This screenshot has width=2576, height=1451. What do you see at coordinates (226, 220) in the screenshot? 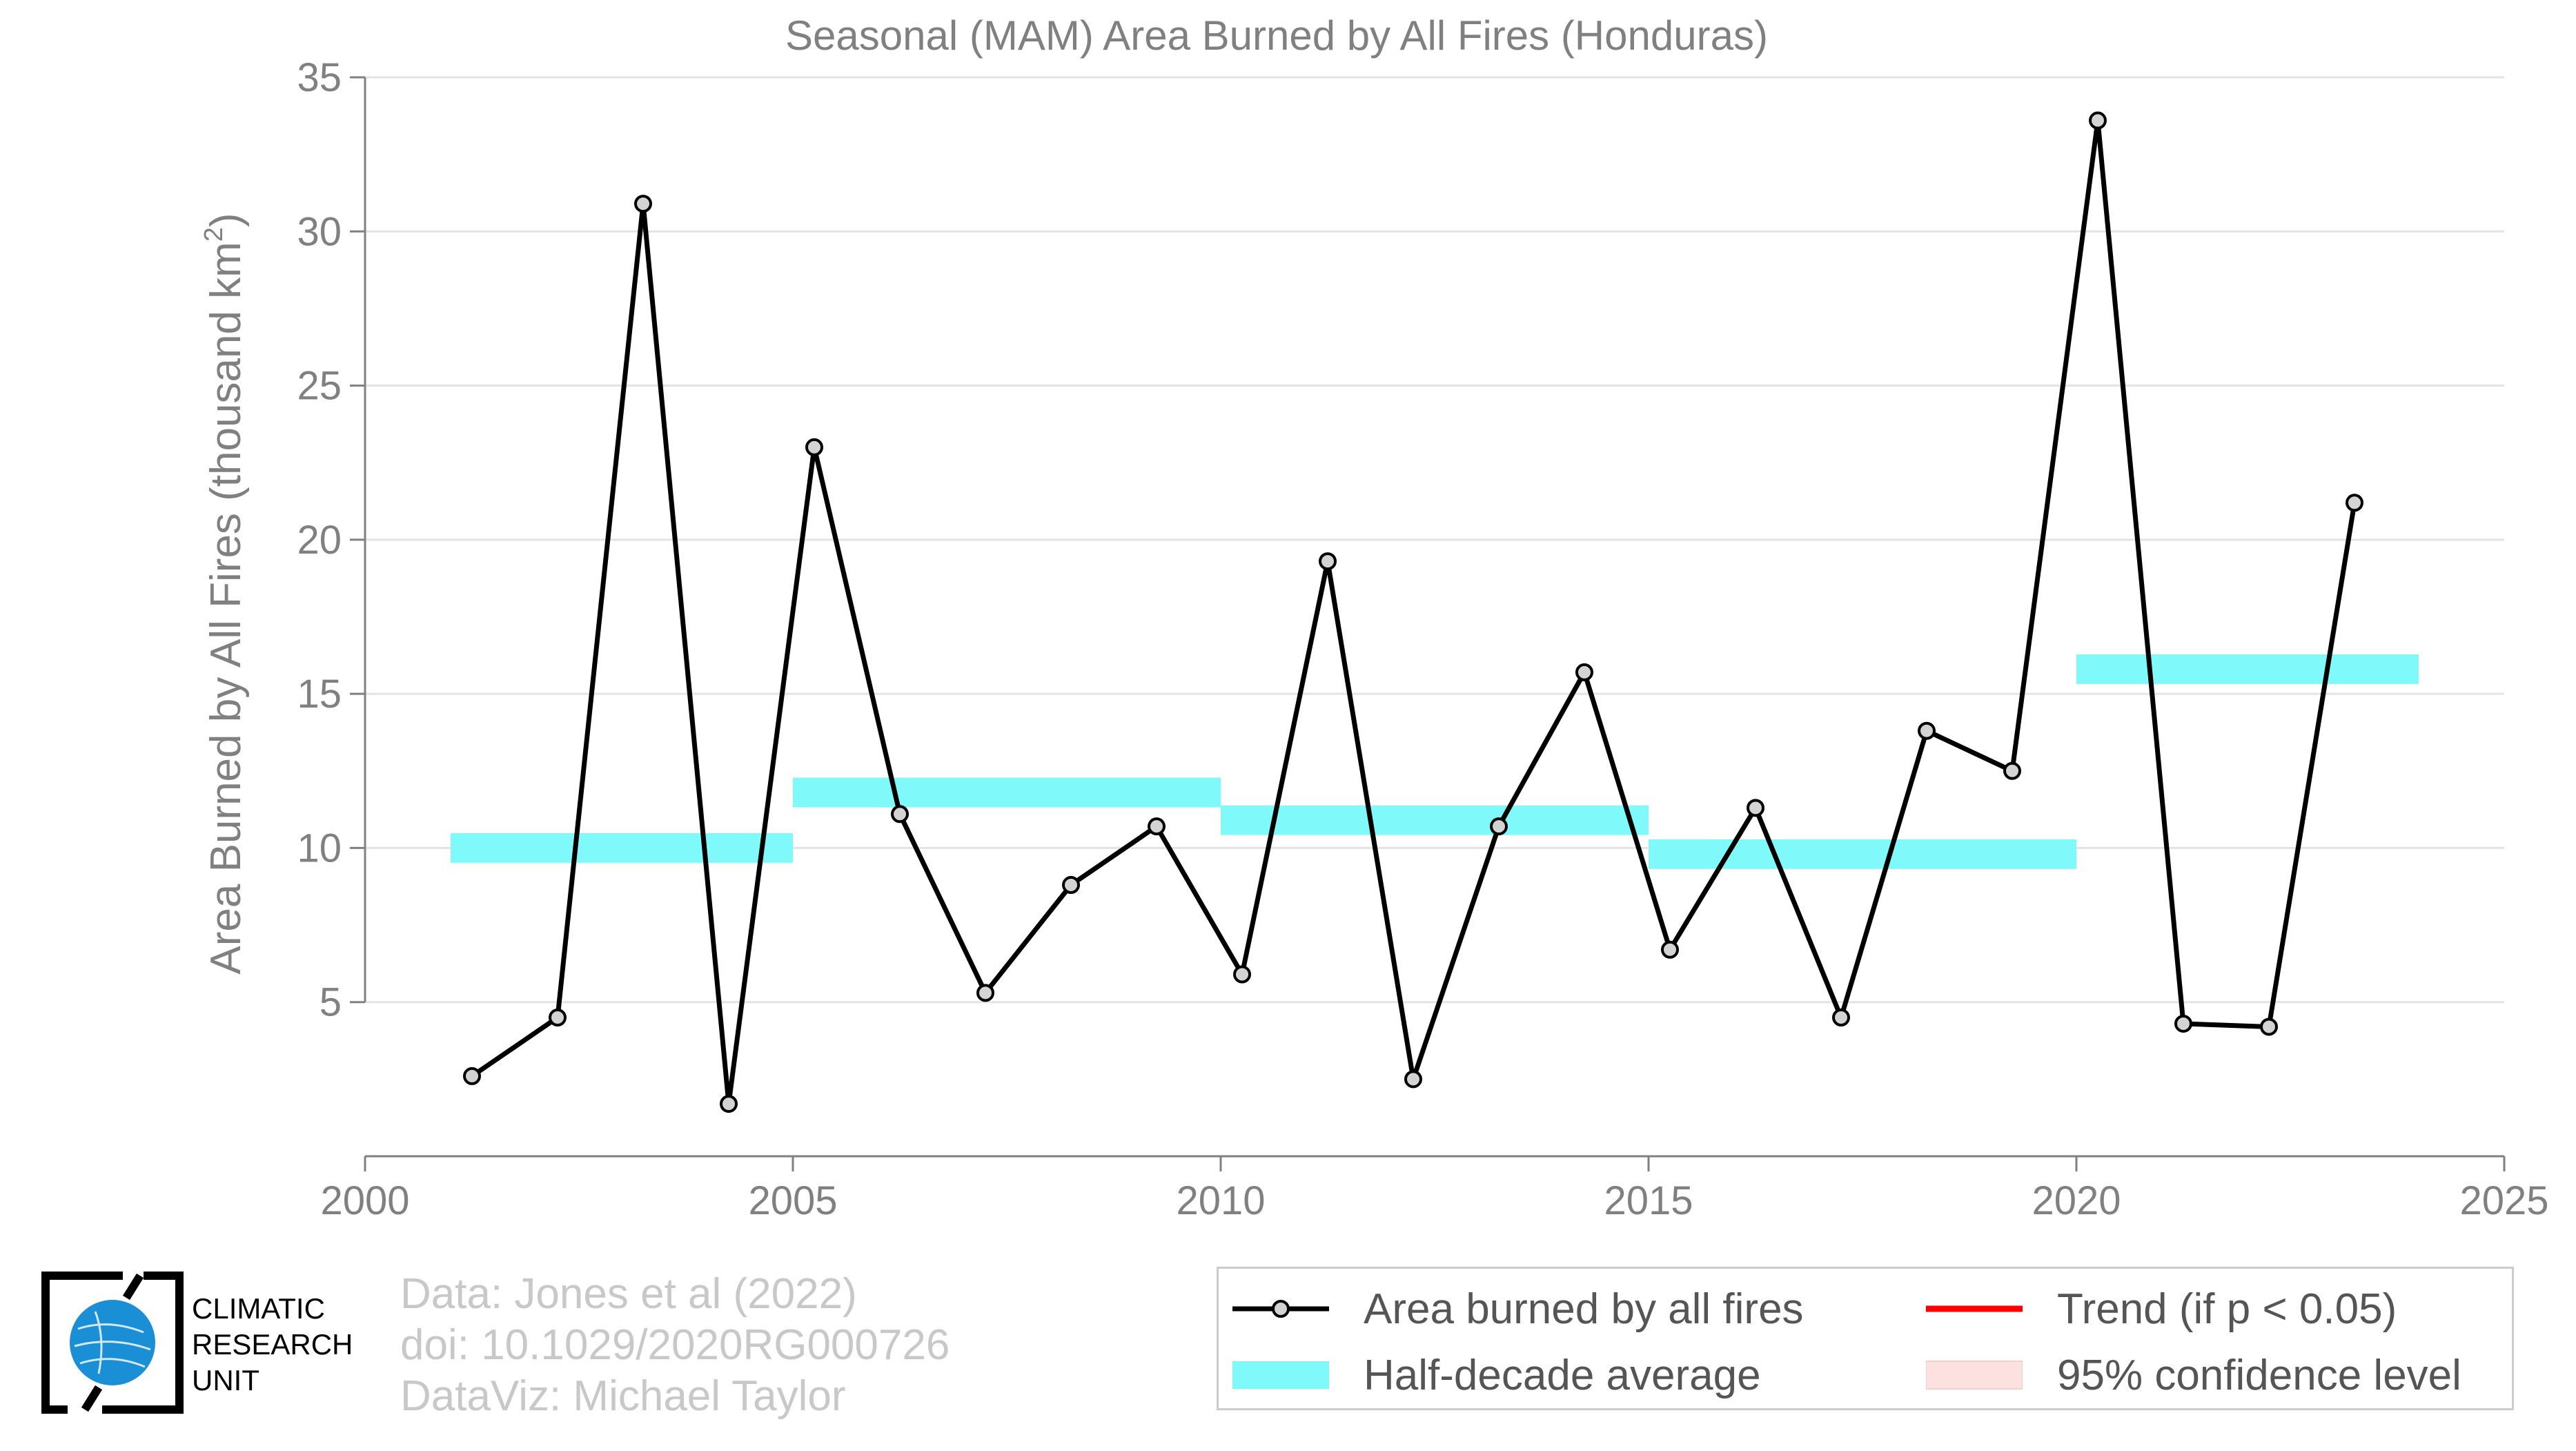
I see `y-axis-label-close: )` at bounding box center [226, 220].